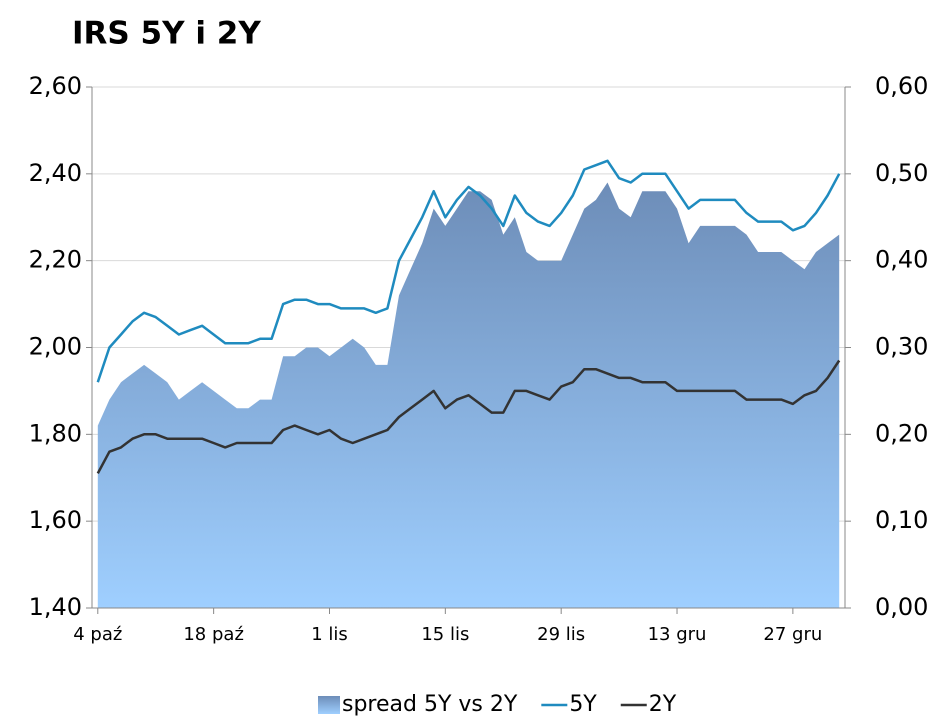 This screenshot has width=948, height=727. What do you see at coordinates (901, 520) in the screenshot?
I see `y2-tick-label: 0,10` at bounding box center [901, 520].